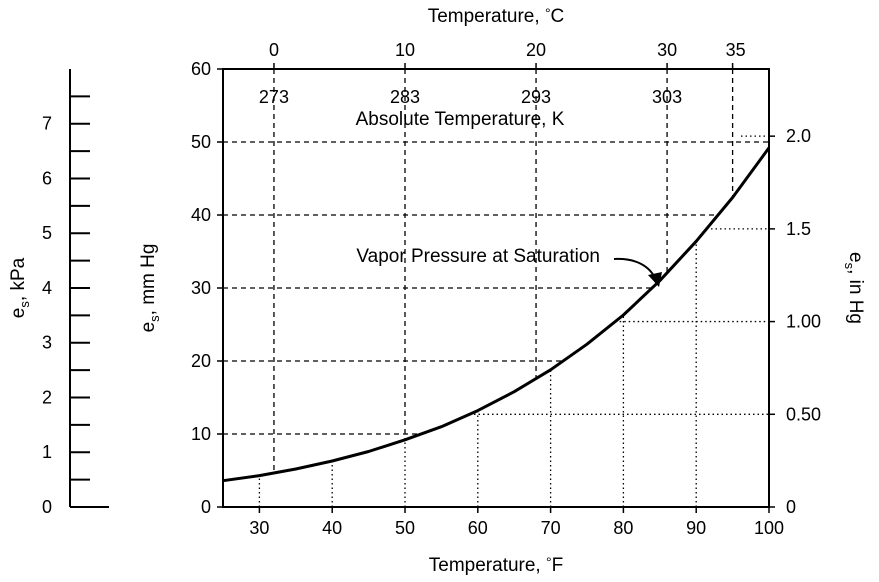 The image size is (879, 582). Describe the element at coordinates (332, 528) in the screenshot. I see `x-tick-label-fahrenheit: 40` at that location.